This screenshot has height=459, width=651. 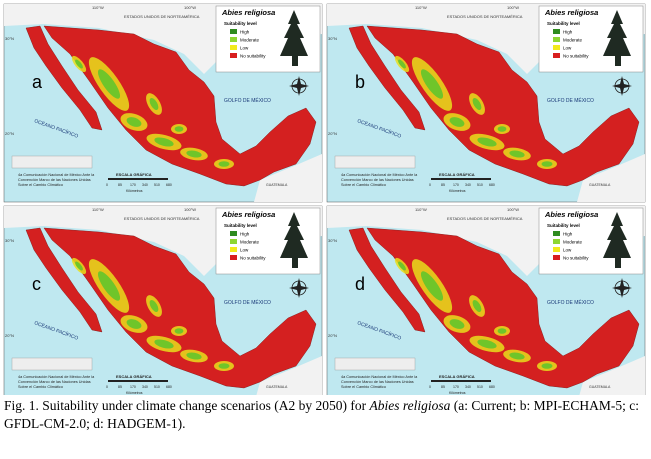 I want to click on caption-species: Abies religiosa, so click(x=410, y=405).